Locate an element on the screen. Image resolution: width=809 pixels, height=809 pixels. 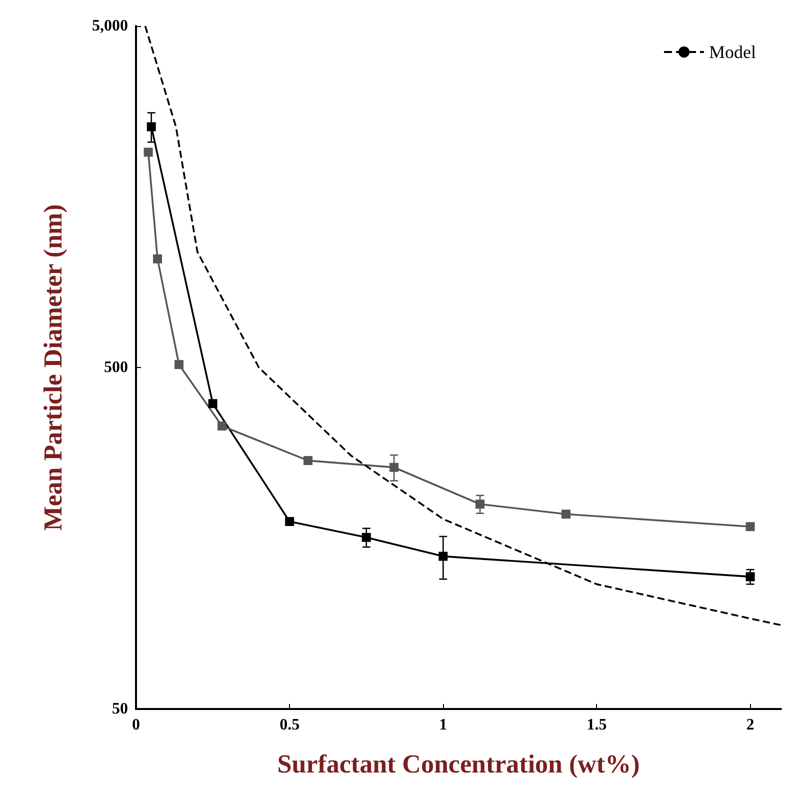
x-tick-label: 1.5 is located at coordinates (596, 725).